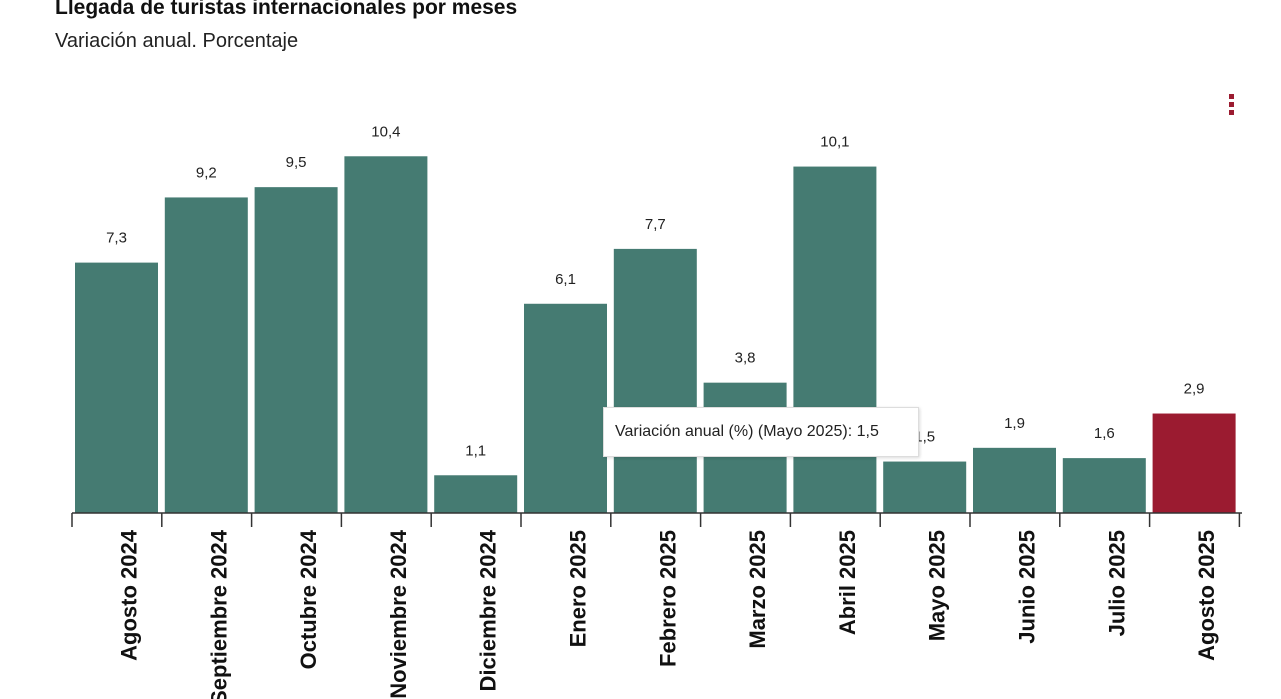  What do you see at coordinates (937, 585) in the screenshot?
I see `x-tick-label: Mayo 2025` at bounding box center [937, 585].